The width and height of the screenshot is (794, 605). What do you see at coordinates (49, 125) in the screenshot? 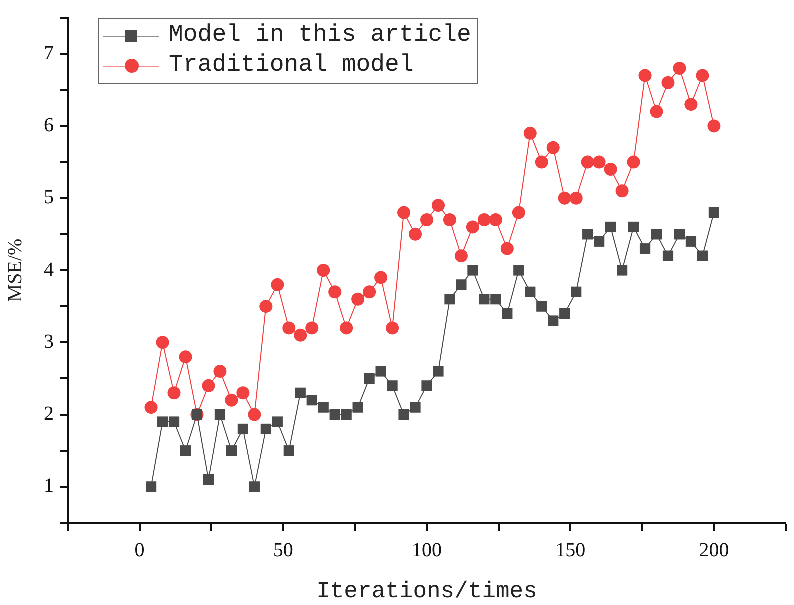
I see `y-tick-label: 6` at bounding box center [49, 125].